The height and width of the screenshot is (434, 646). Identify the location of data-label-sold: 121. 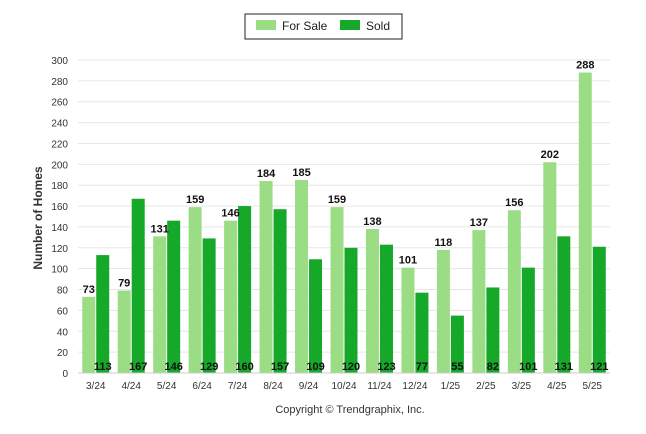
(599, 367).